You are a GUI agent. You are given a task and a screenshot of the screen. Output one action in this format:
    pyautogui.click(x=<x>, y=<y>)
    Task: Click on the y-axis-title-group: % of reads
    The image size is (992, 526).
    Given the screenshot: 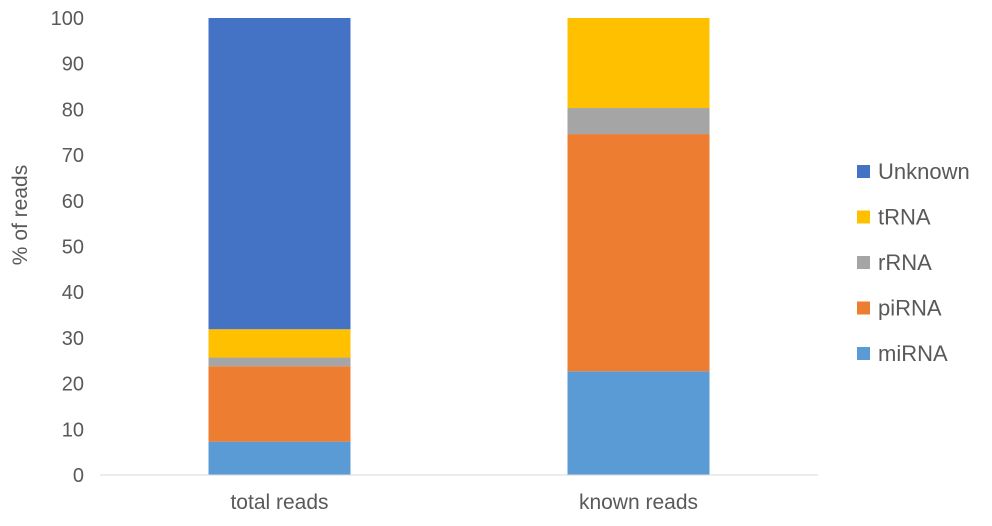 What is the action you would take?
    pyautogui.click(x=20, y=215)
    